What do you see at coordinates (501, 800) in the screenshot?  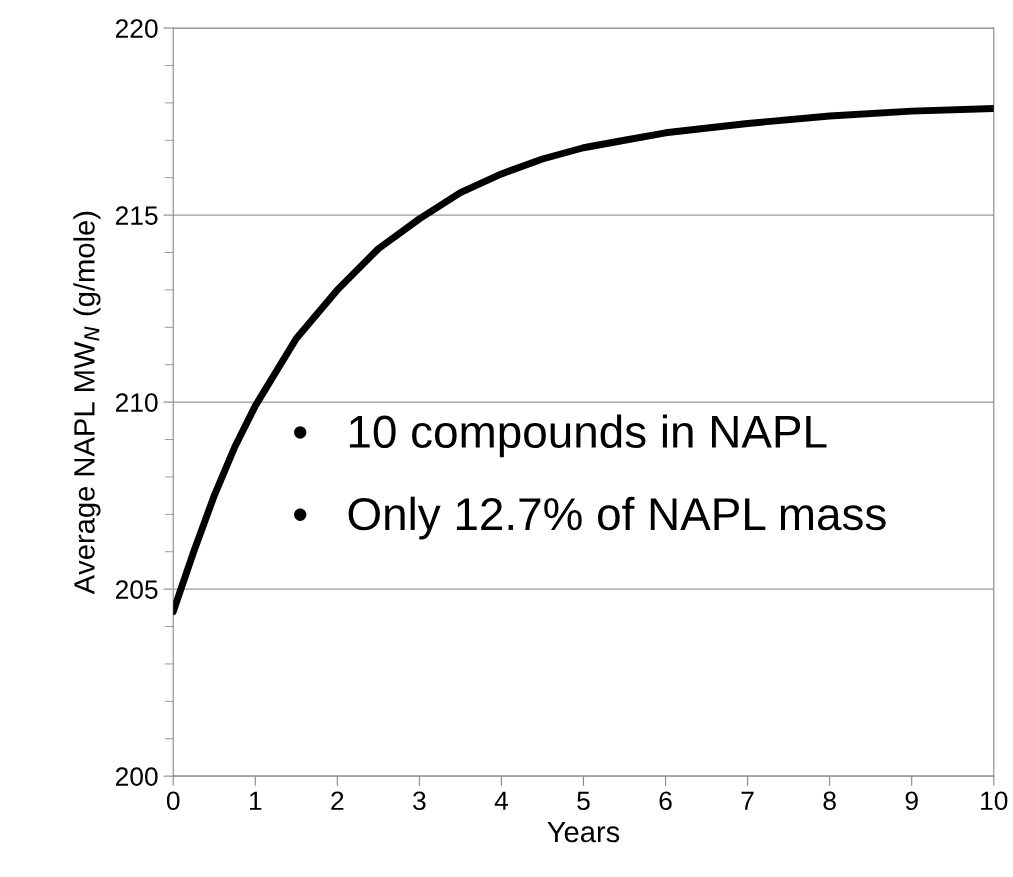 I see `x-tick-label: 4` at bounding box center [501, 800].